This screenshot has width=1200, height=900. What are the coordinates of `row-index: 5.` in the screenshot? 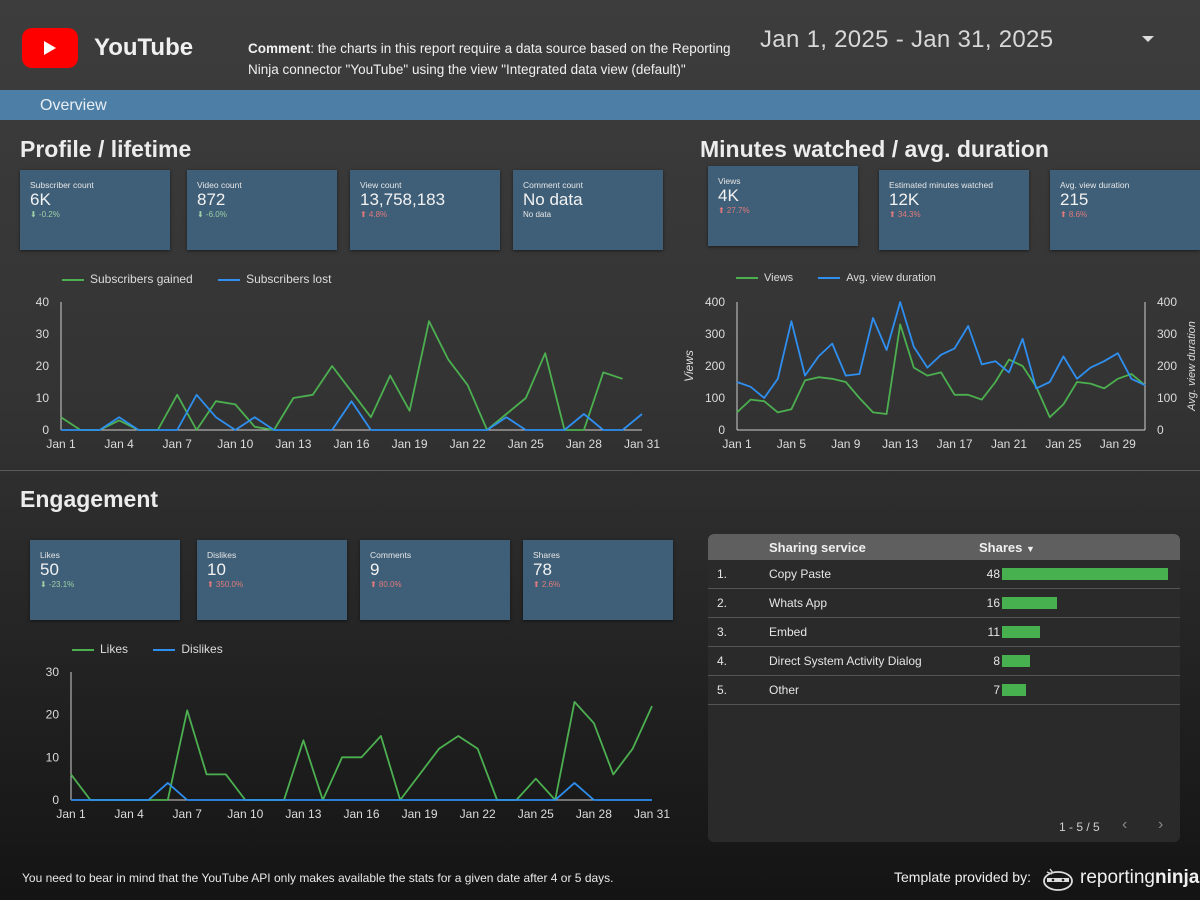 It's located at (722, 690).